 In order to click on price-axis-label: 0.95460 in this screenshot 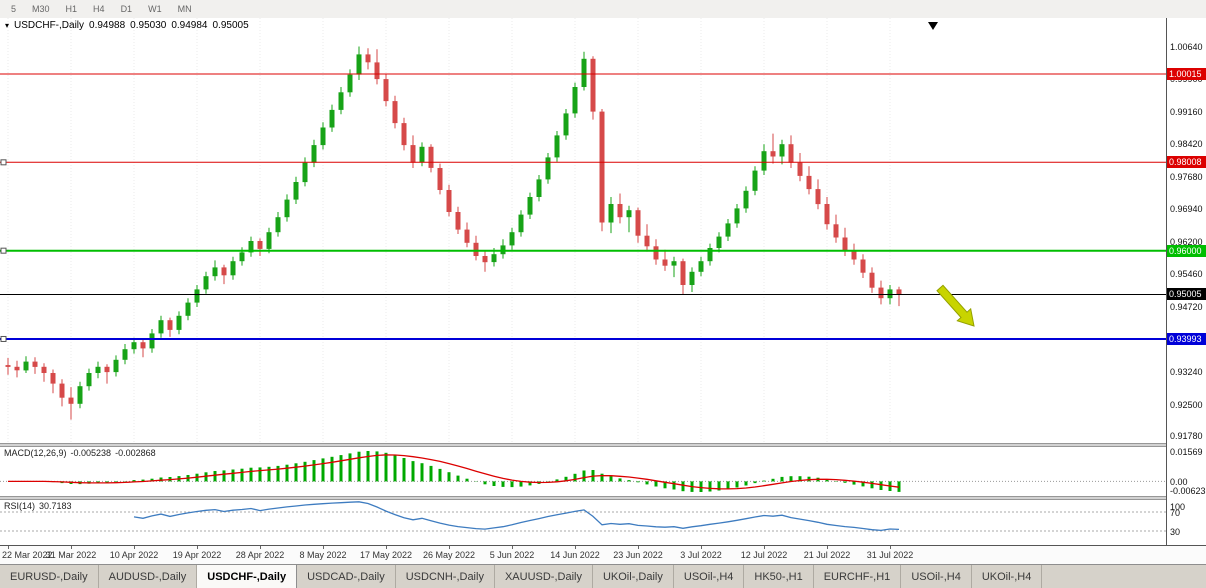, I will do `click(1186, 274)`.